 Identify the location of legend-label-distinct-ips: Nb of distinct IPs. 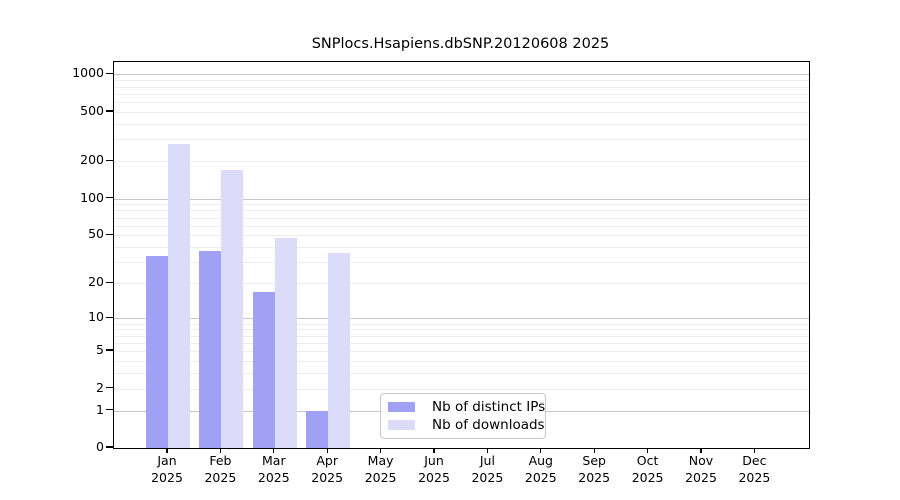
(489, 407).